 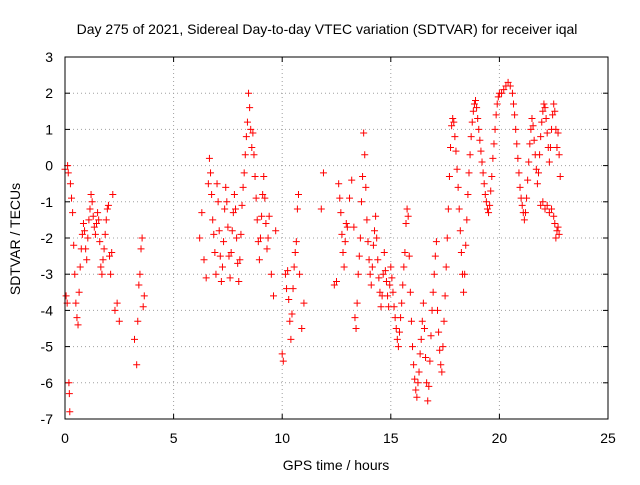 What do you see at coordinates (282, 438) in the screenshot?
I see `x-tick-label: 10` at bounding box center [282, 438].